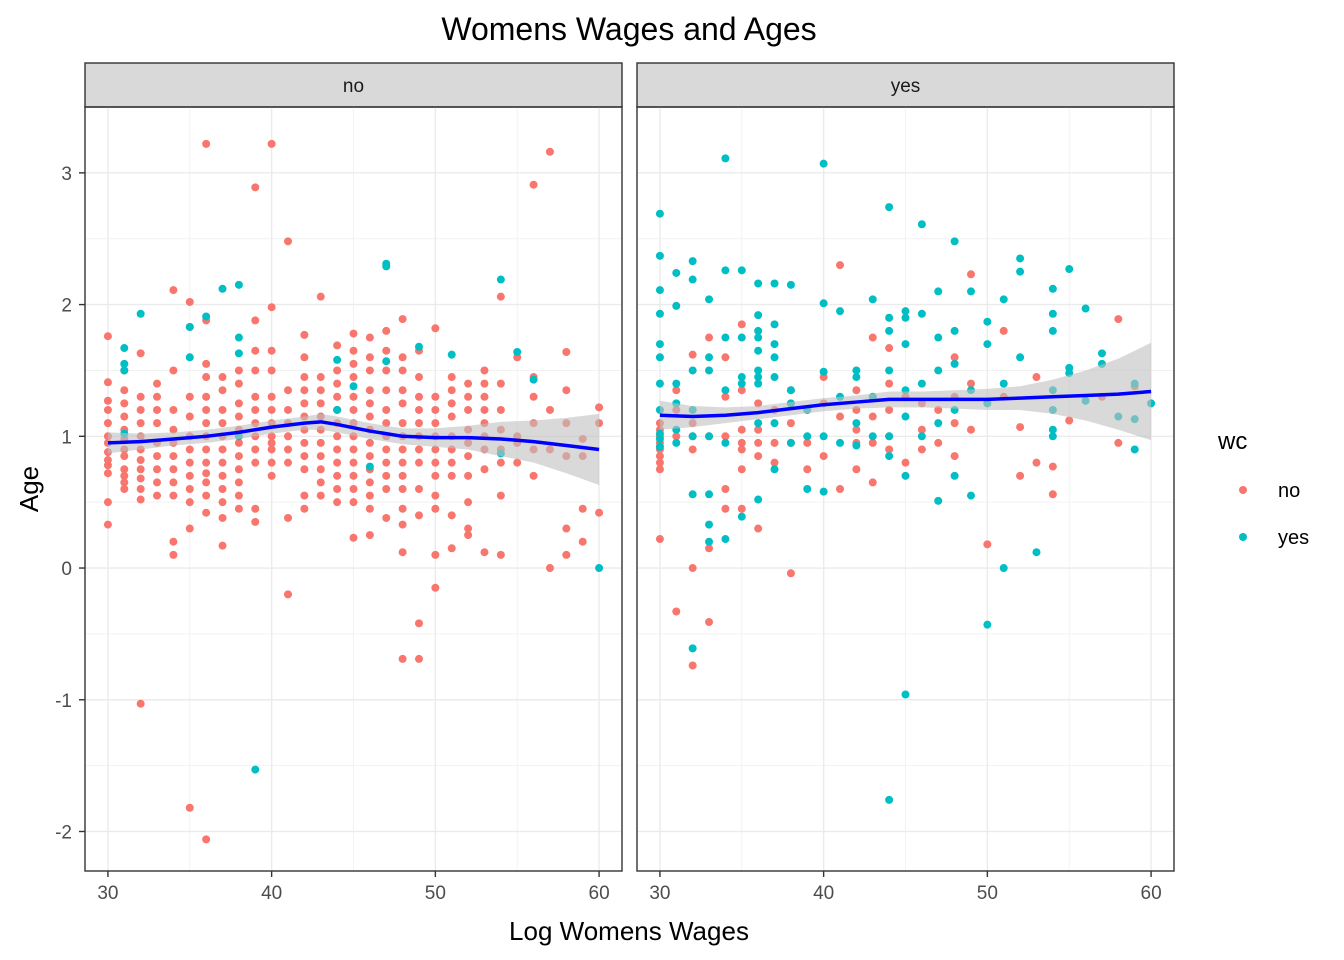 The height and width of the screenshot is (960, 1344). What do you see at coordinates (70, 503) in the screenshot?
I see `y-axis: -2 -1 0 1 2 3` at bounding box center [70, 503].